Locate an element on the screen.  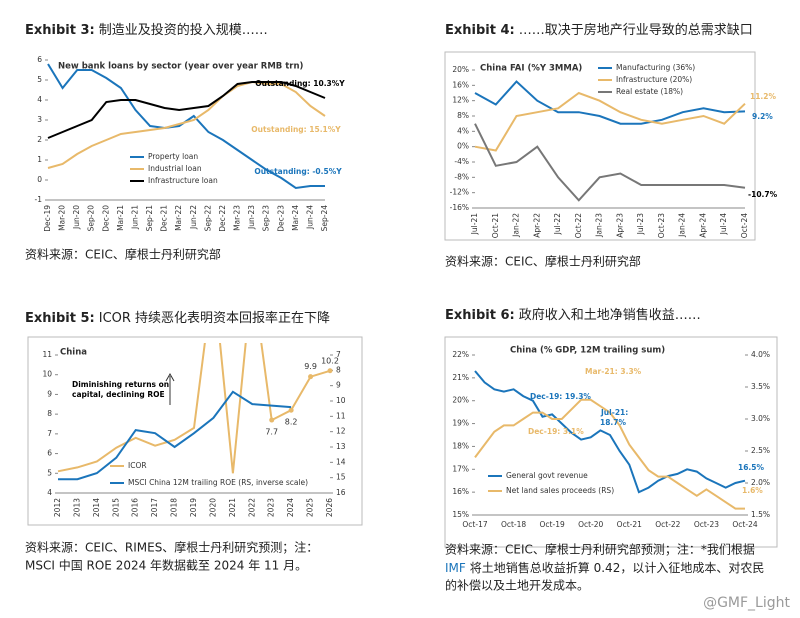
x-tick-label: Dec-20 is located at coordinates (105, 218).